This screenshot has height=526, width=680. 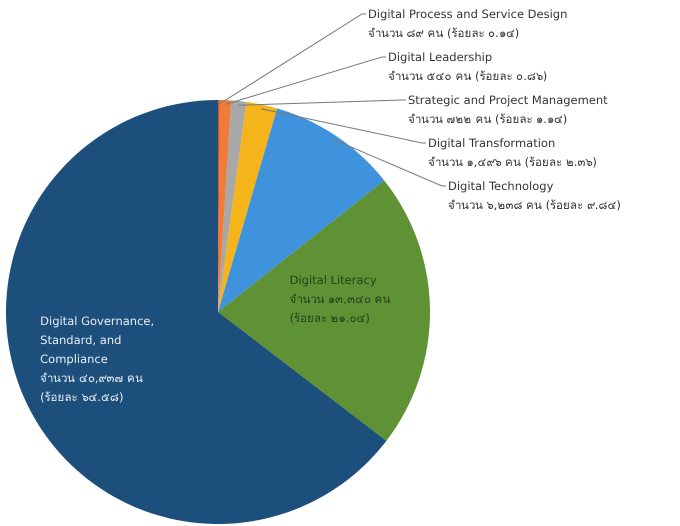 What do you see at coordinates (468, 76) in the screenshot?
I see `data-label: จำนวน ๕๔๐ คน (ร้อยละ ๐.๘๖)` at bounding box center [468, 76].